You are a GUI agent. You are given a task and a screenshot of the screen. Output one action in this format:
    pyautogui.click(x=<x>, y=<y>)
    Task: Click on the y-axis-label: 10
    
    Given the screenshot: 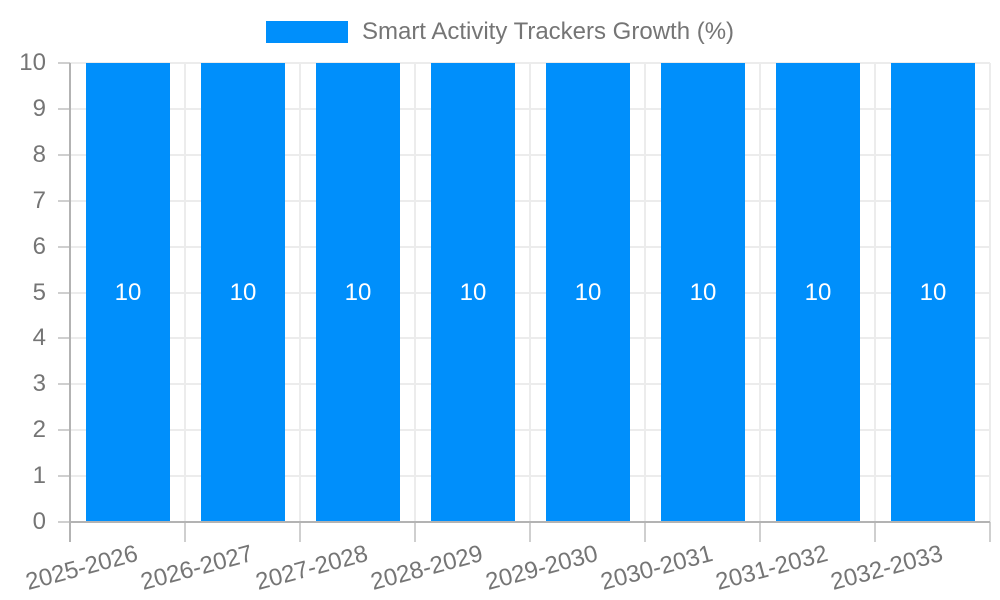 What is the action you would take?
    pyautogui.click(x=32, y=62)
    